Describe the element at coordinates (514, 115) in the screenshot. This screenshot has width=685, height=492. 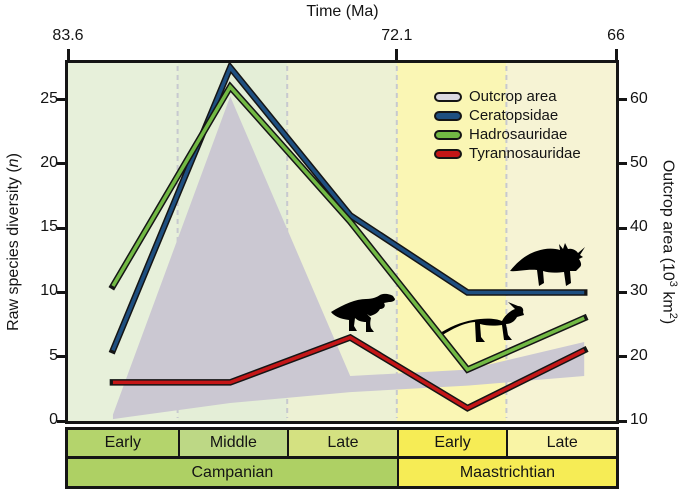
I see `legend-label: Ceratopsidae` at that location.